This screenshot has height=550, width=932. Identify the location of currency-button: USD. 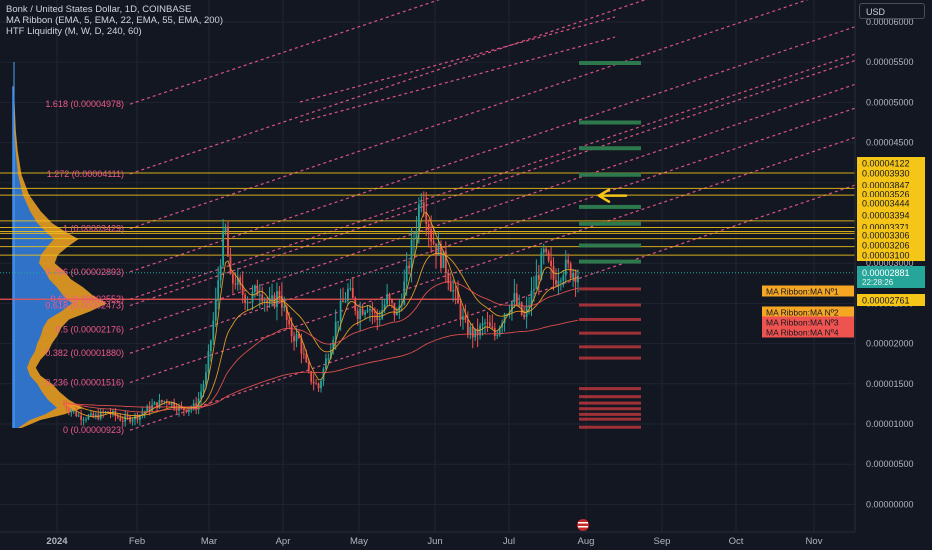
(892, 11).